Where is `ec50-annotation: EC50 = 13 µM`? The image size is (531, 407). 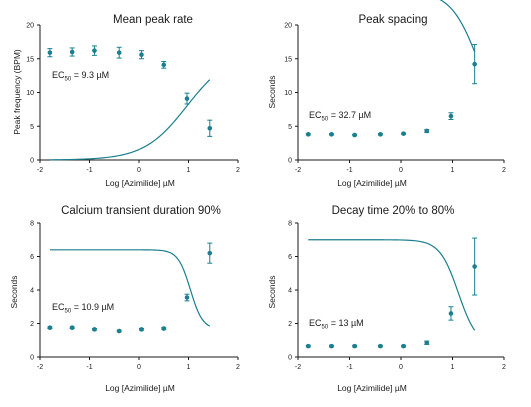 ec50-annotation: EC50 = 13 µM is located at coordinates (336, 324).